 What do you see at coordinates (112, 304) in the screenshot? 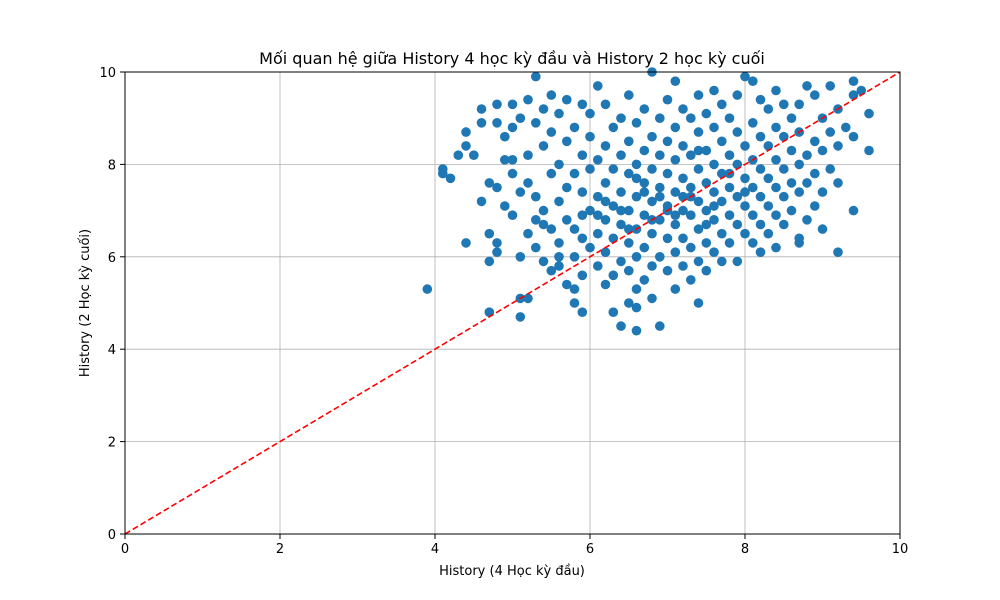
I see `y-axis: 0 2 4 6 8 10` at bounding box center [112, 304].